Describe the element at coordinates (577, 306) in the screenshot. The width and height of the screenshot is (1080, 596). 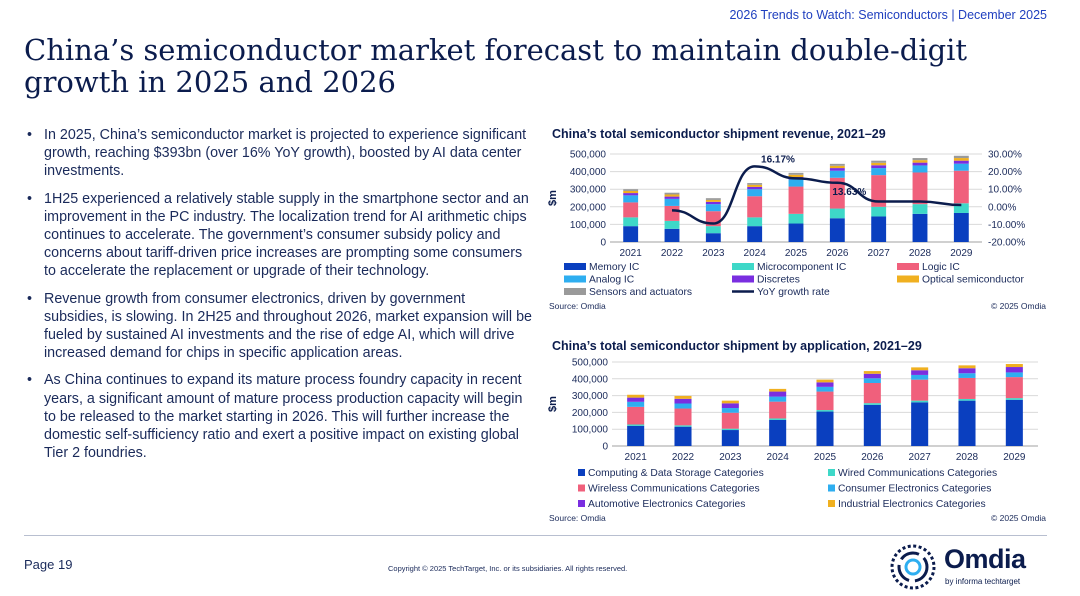
I see `chart1-source: Source: Omdia` at that location.